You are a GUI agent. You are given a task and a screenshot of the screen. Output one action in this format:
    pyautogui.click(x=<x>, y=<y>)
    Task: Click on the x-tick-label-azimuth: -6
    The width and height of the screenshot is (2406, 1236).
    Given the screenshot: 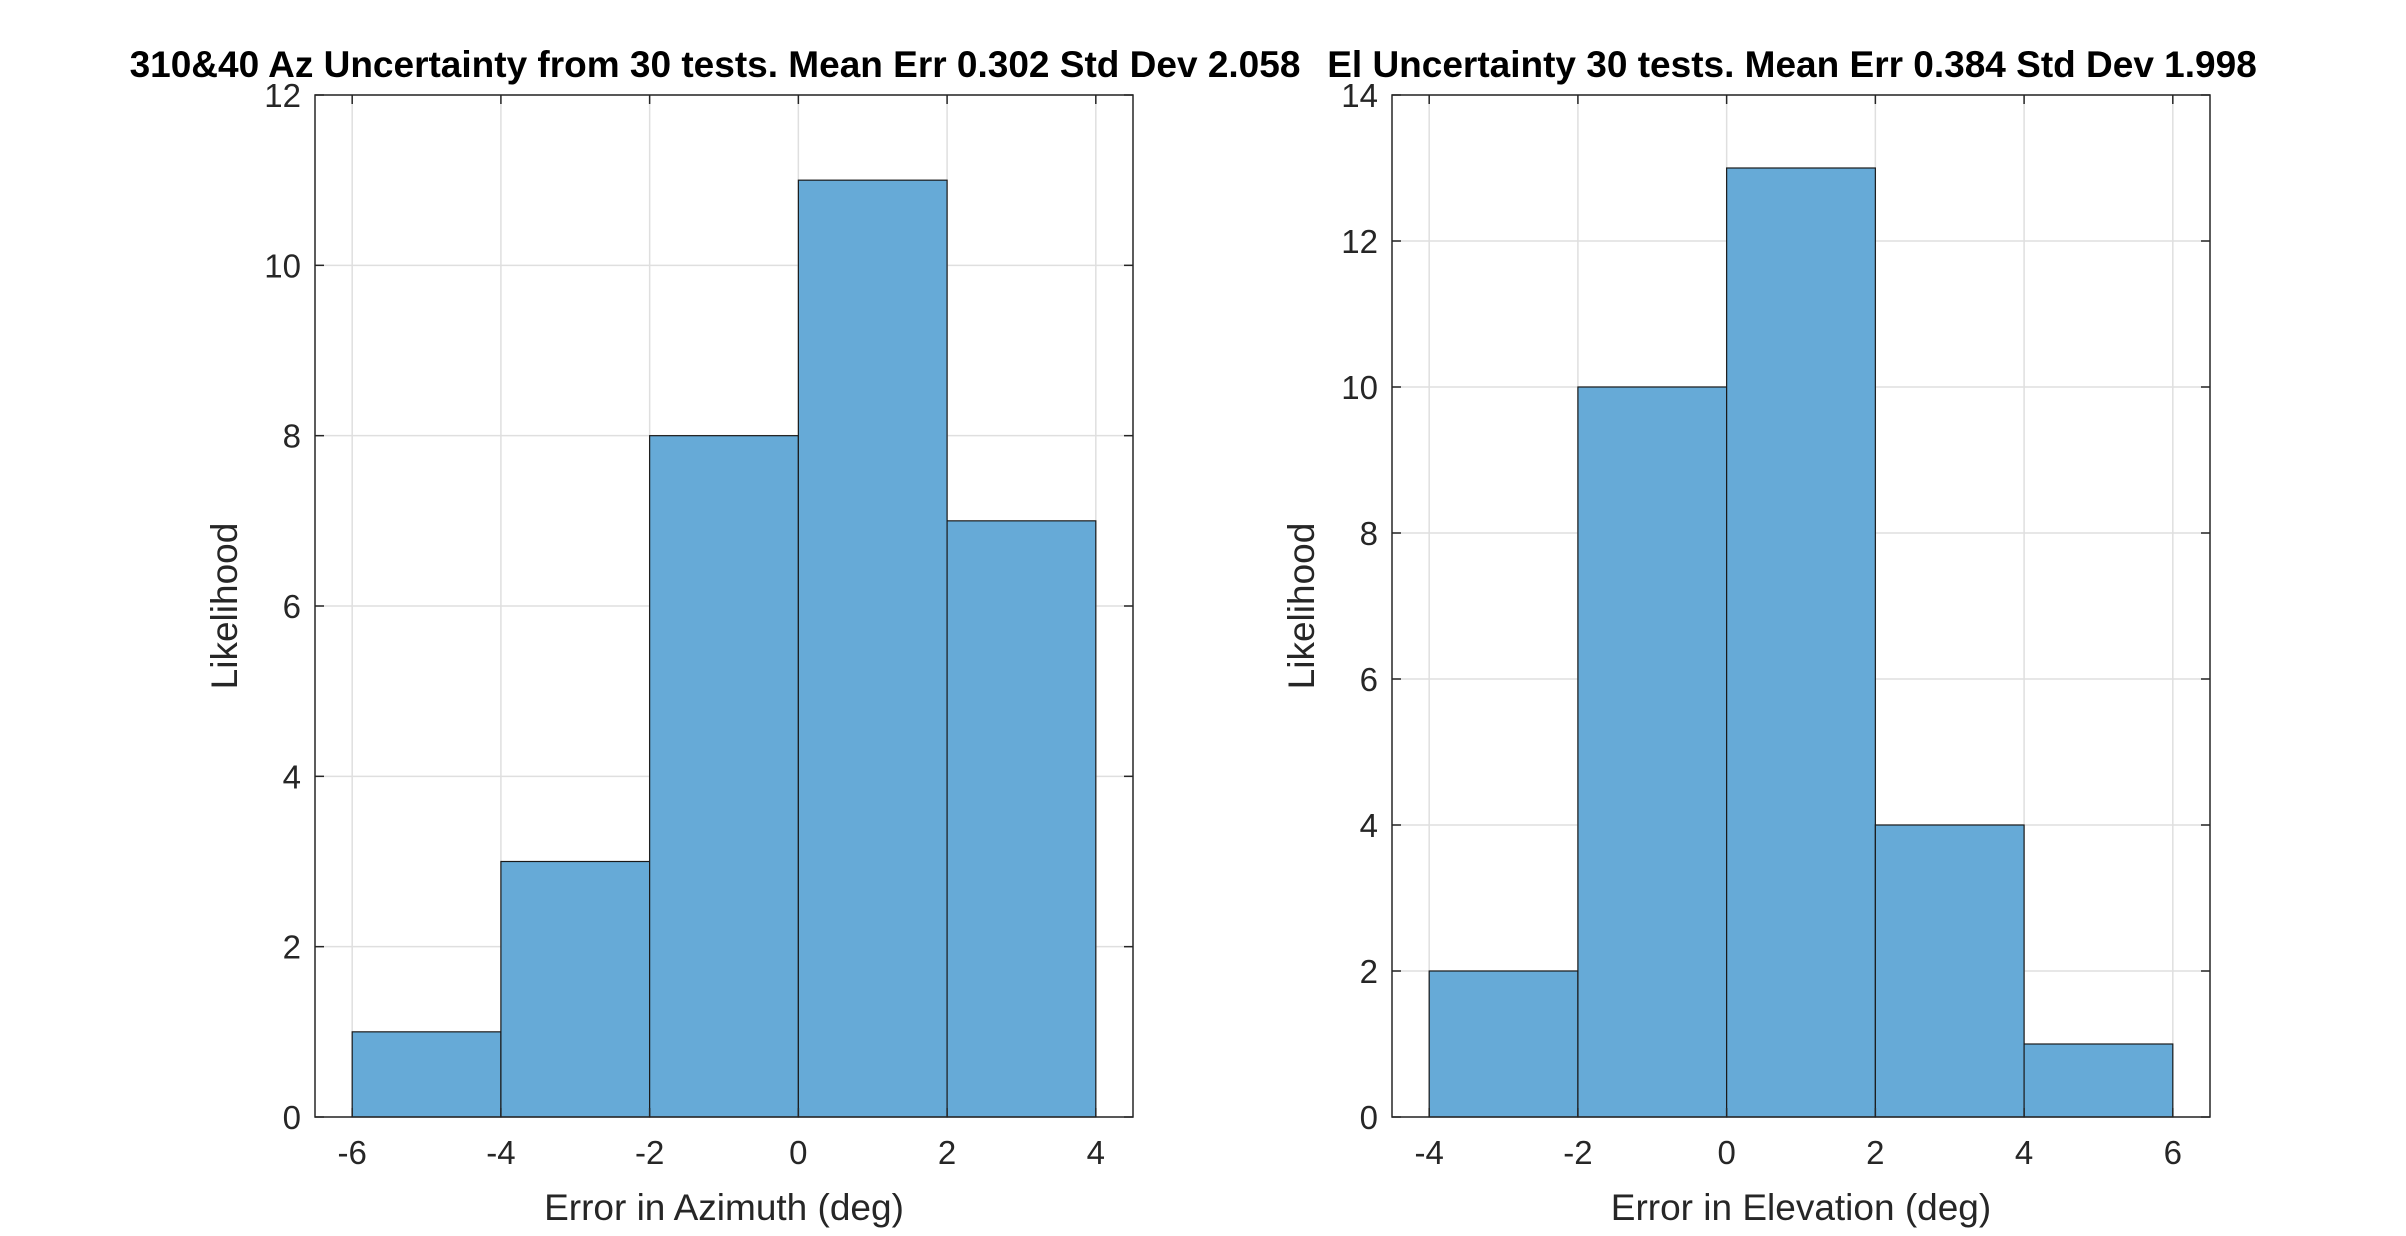 What is the action you would take?
    pyautogui.click(x=352, y=1152)
    